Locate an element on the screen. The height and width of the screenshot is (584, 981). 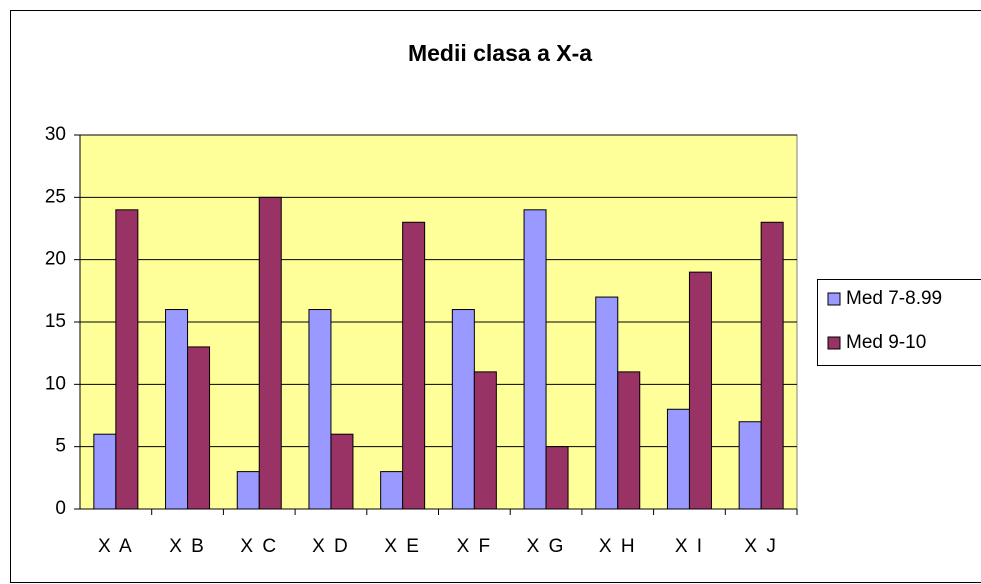
legend-label: Med 9-10 is located at coordinates (886, 342).